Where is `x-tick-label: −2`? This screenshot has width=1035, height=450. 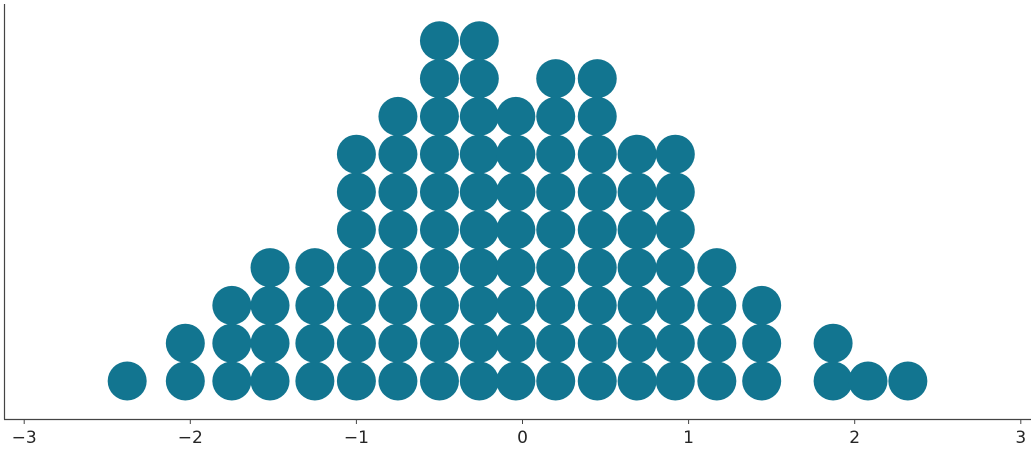
x-tick-label: −2 is located at coordinates (190, 438).